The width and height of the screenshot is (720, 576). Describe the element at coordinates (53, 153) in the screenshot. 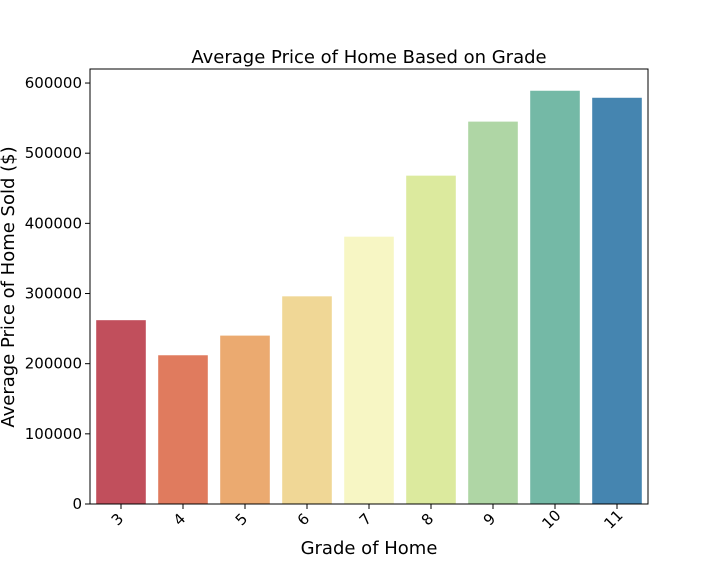

I see `y-tick-label: 500000` at that location.